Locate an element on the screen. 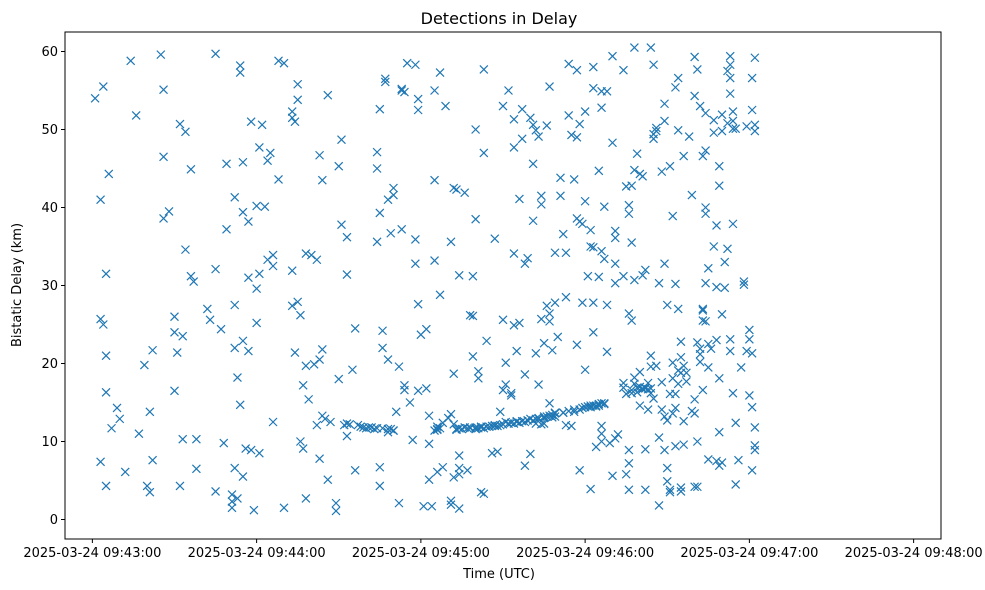 This screenshot has width=985, height=590. y-tick-label: 50 is located at coordinates (49, 130).